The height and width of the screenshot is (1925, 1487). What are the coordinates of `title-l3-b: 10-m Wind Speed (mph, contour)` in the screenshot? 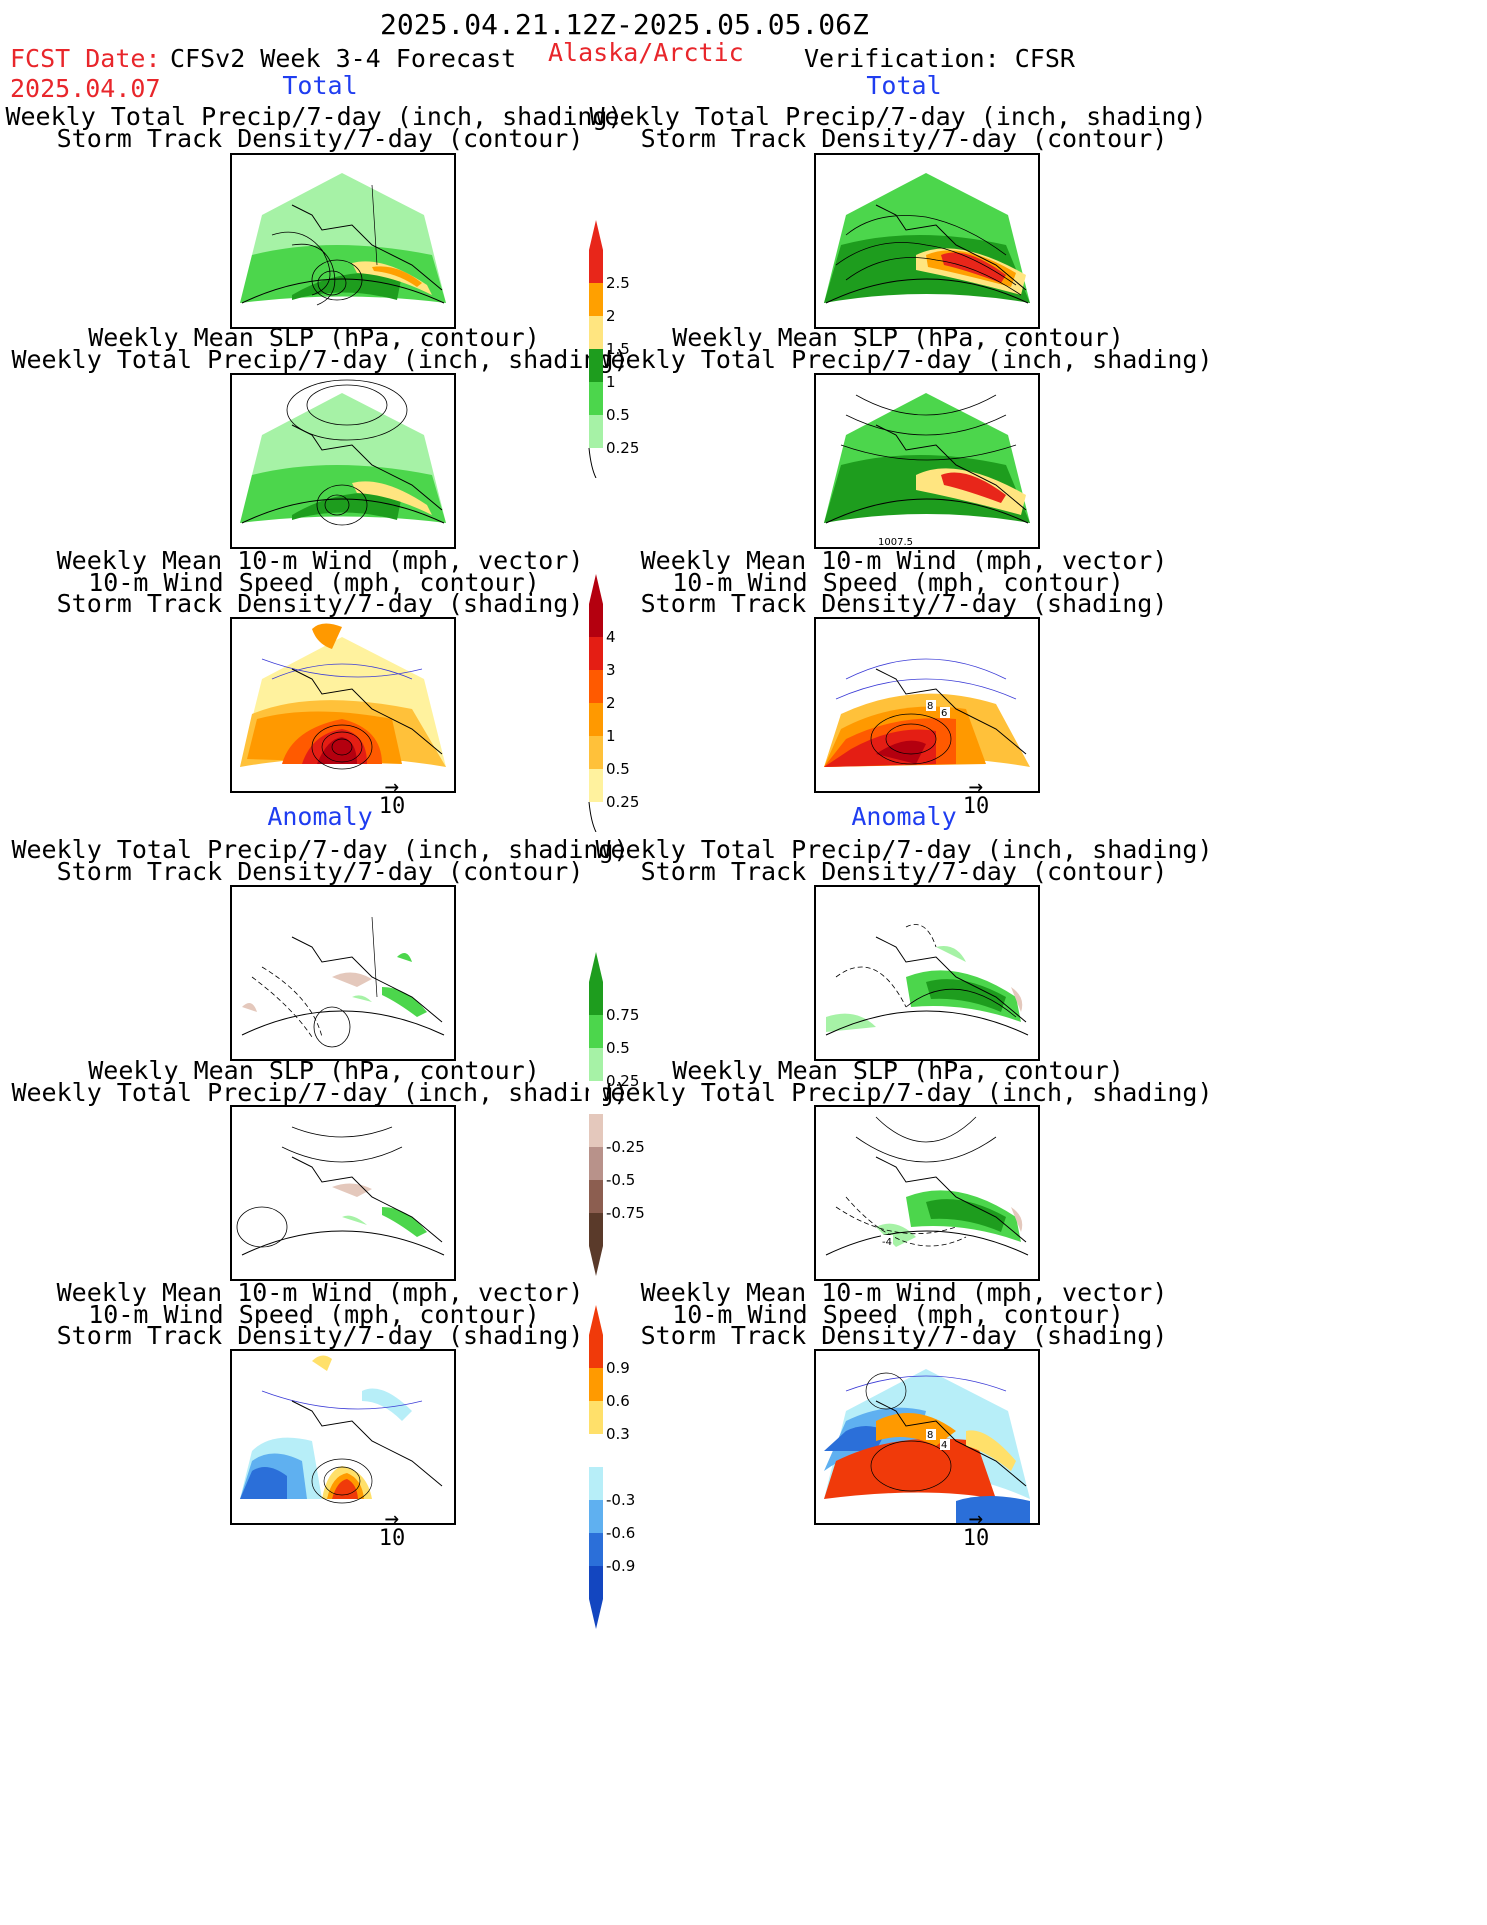 It's located at (314, 582).